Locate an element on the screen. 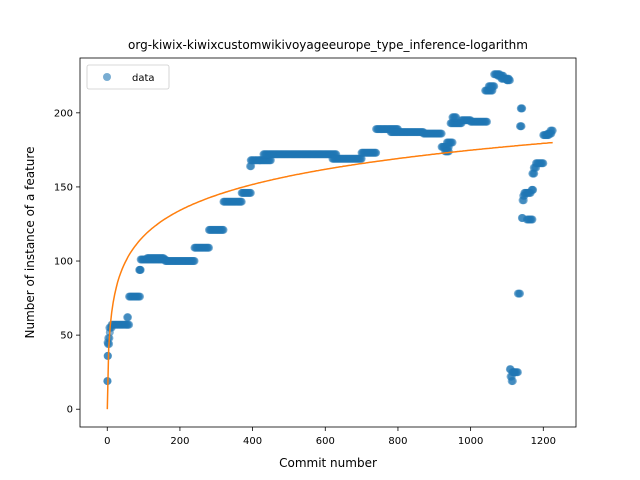  legend: data is located at coordinates (128, 77).